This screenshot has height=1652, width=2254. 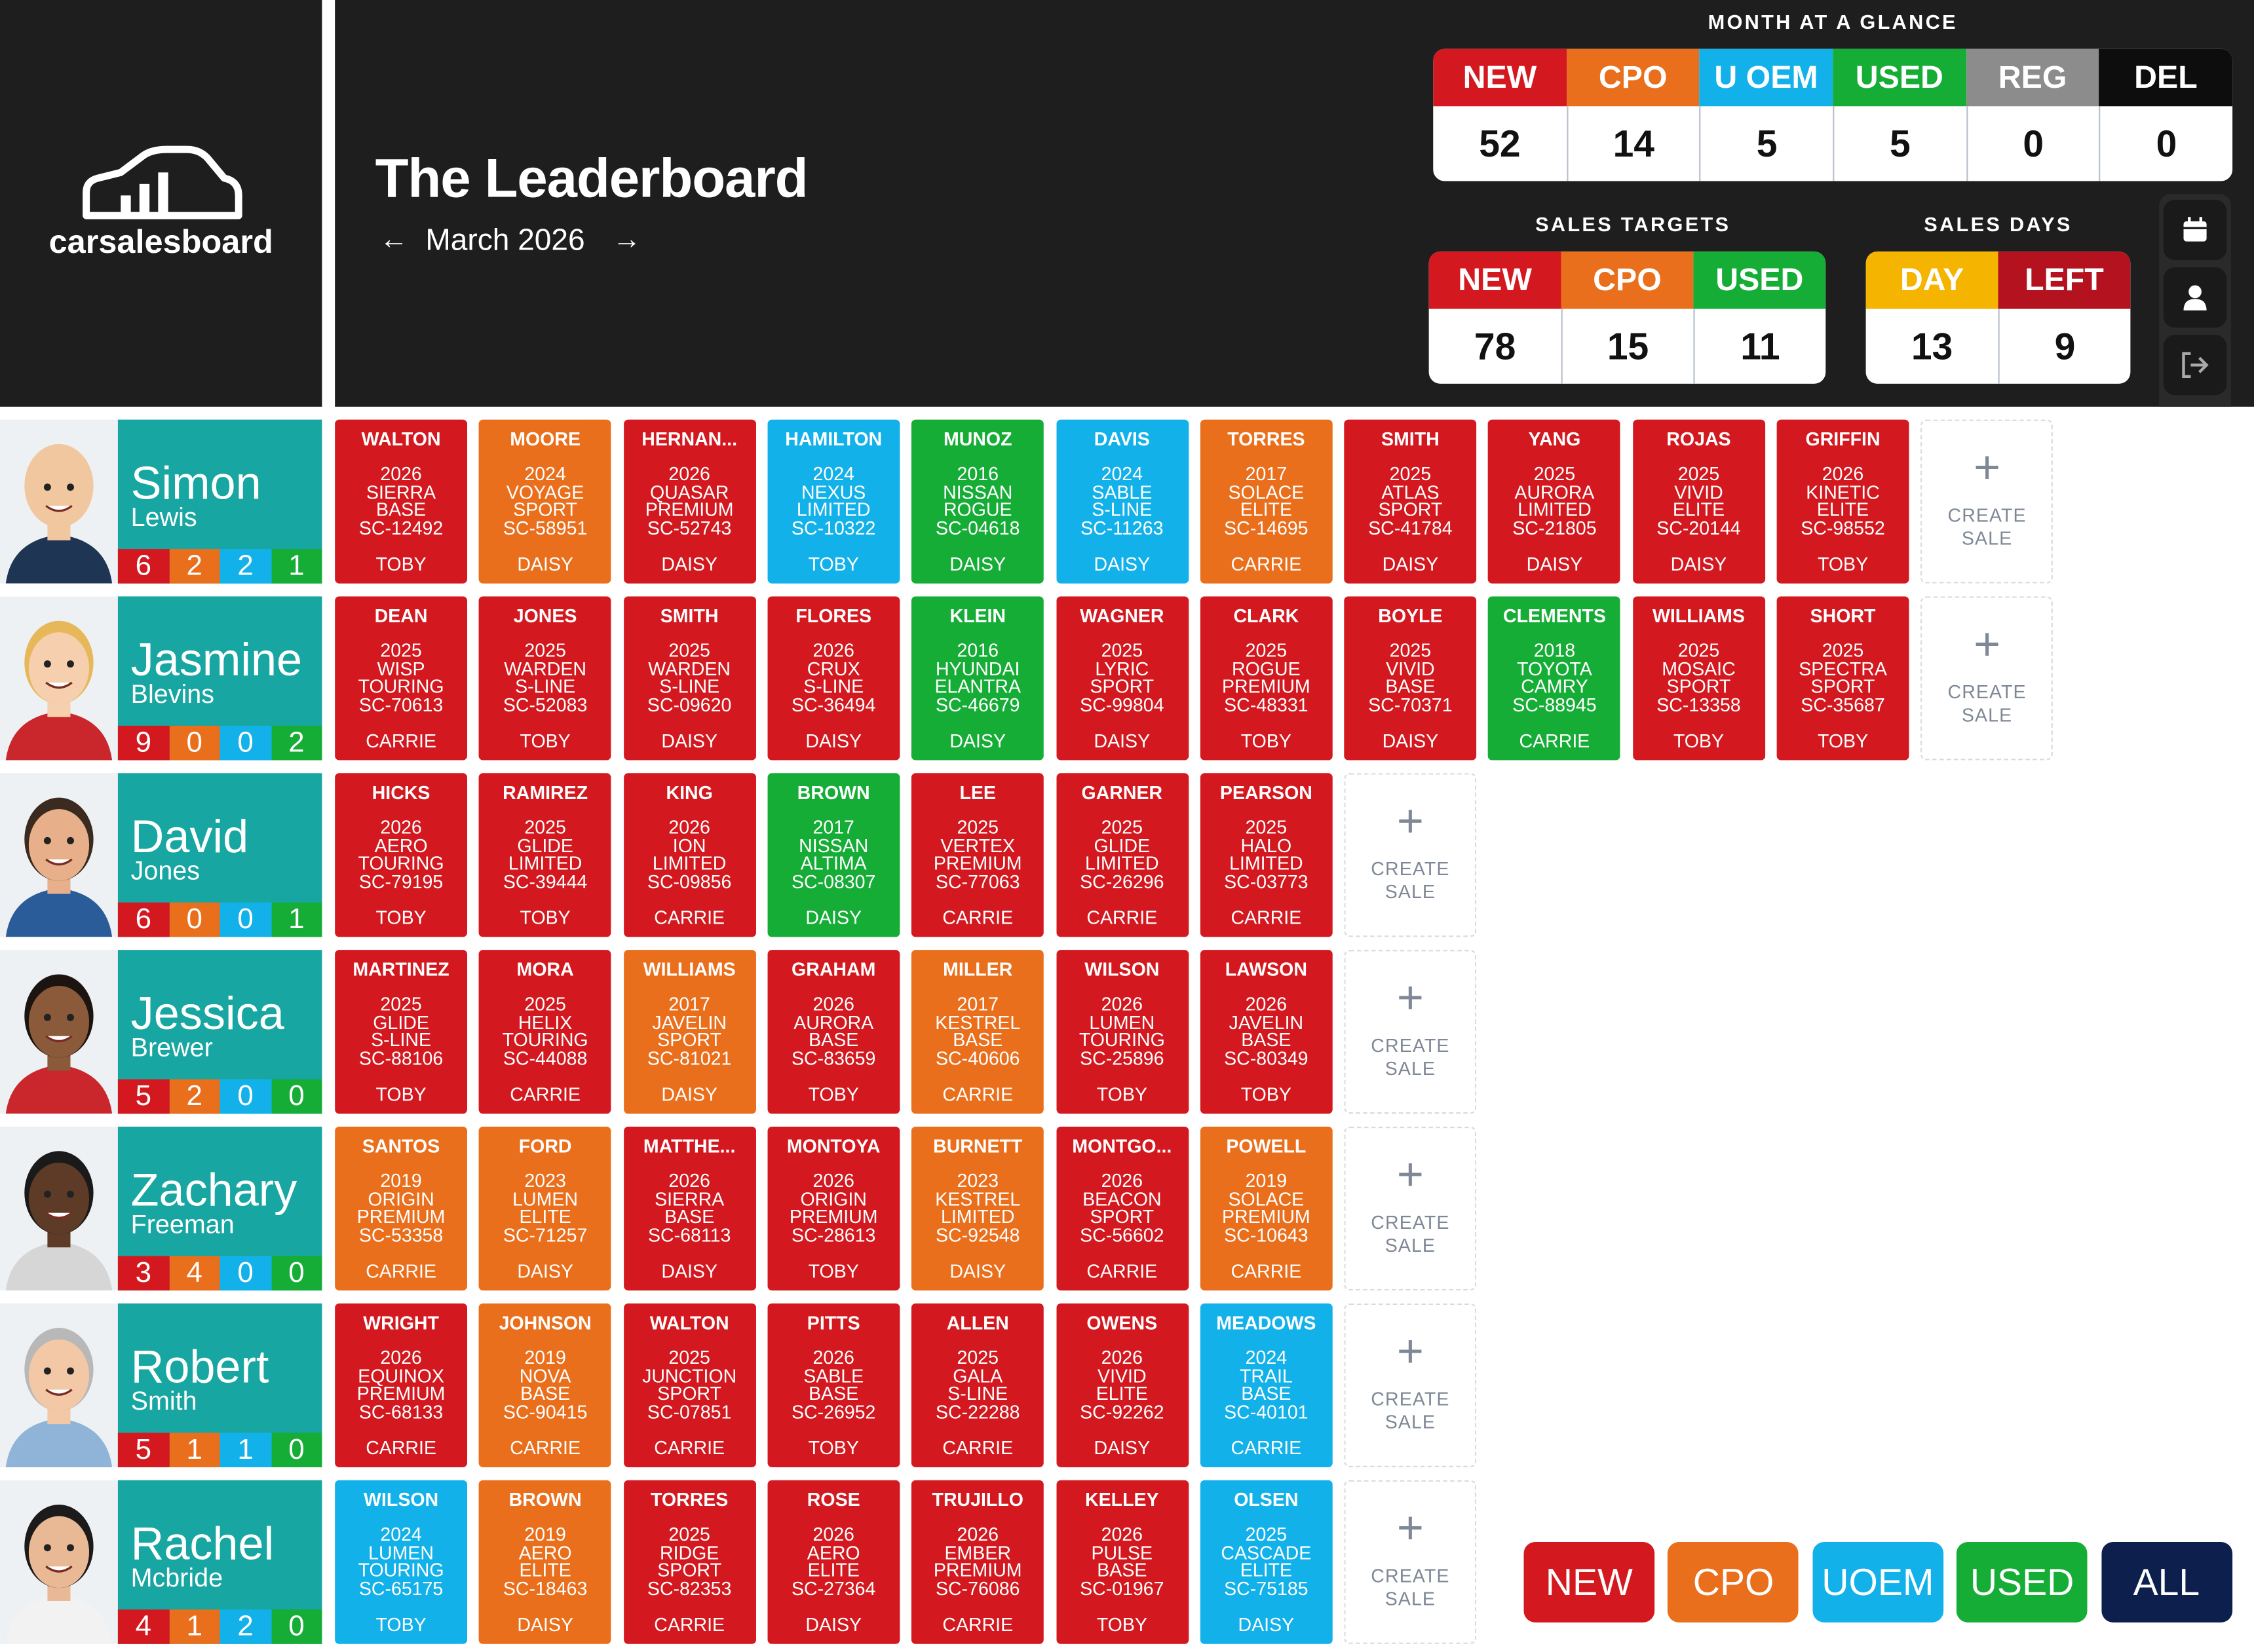 I want to click on sale-card: WILLIAMS 2017 JAVELIN SPORT SC-81021 DAISY, so click(x=689, y=1032).